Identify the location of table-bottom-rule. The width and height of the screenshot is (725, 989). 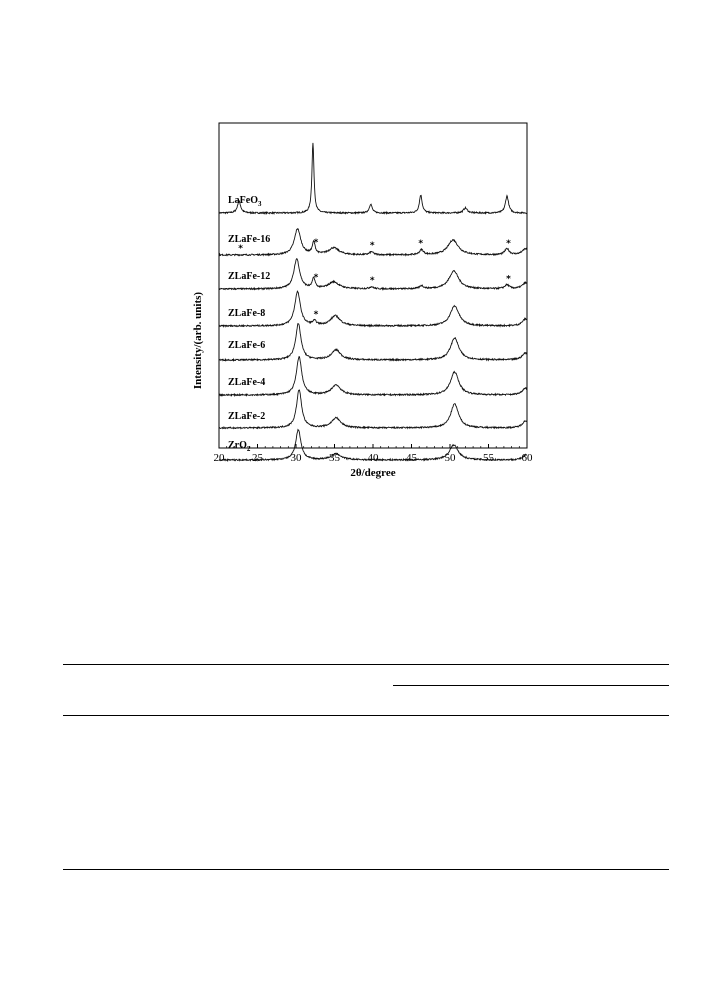
(366, 869).